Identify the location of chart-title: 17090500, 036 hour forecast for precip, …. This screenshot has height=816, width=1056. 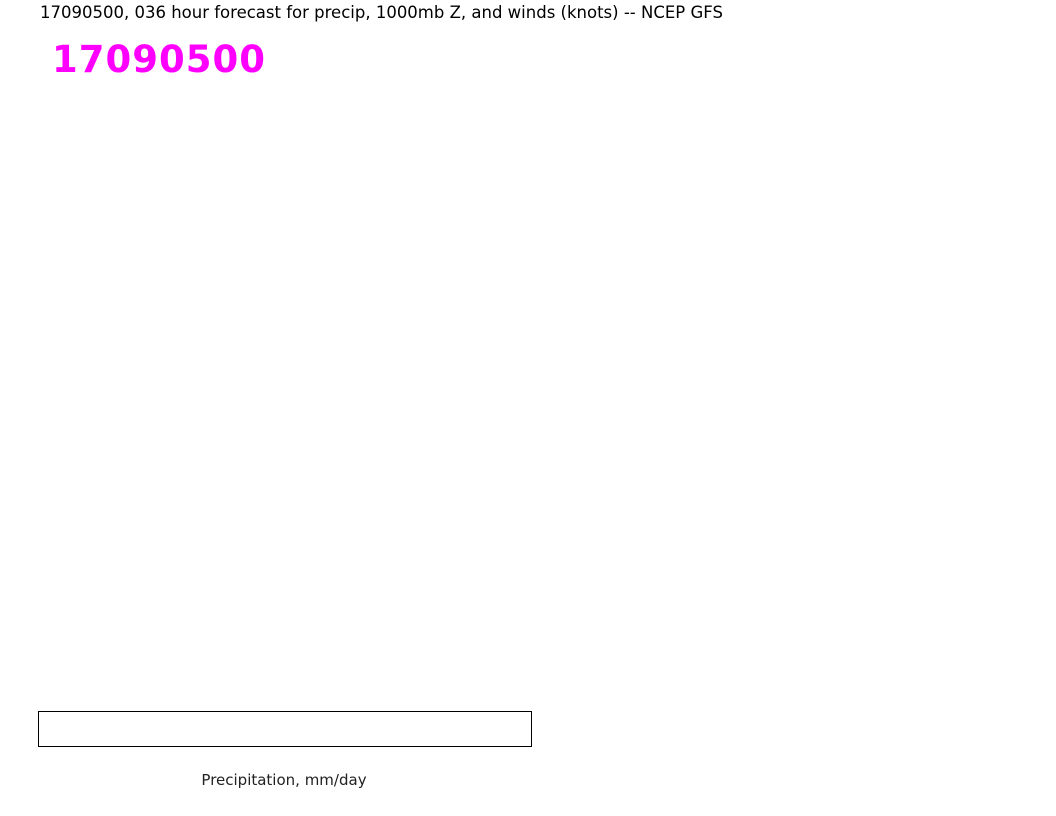
(381, 12).